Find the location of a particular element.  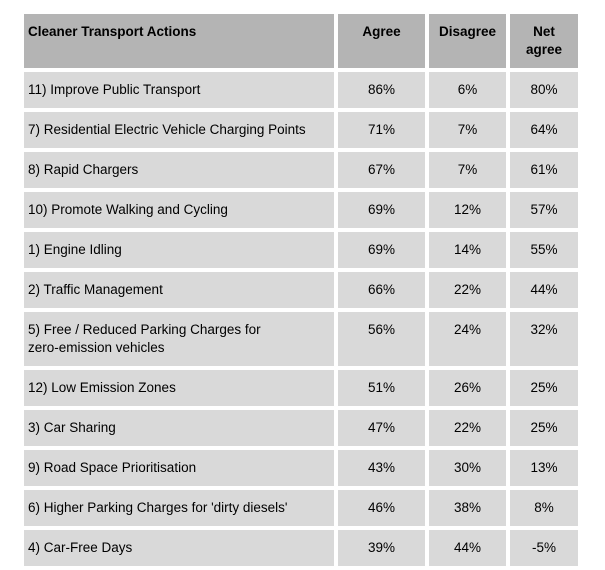

table-row: 8) Rapid Chargers 67% 7% 61% is located at coordinates (301, 170).